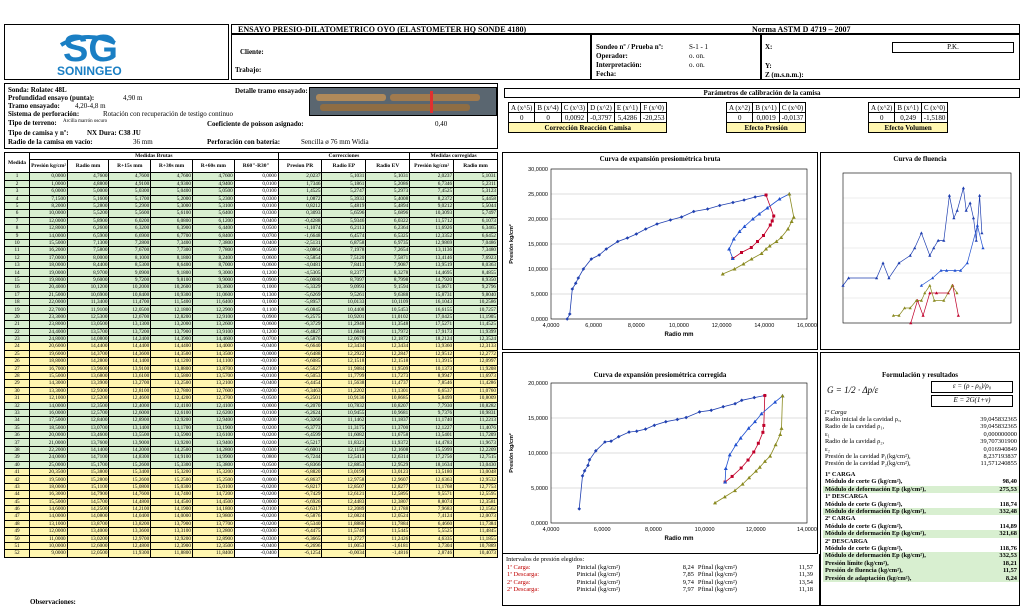 The width and height of the screenshot is (1024, 608). I want to click on formula-row: Radio de la cavidad ρ₁, 39,045832365, so click(921, 426).